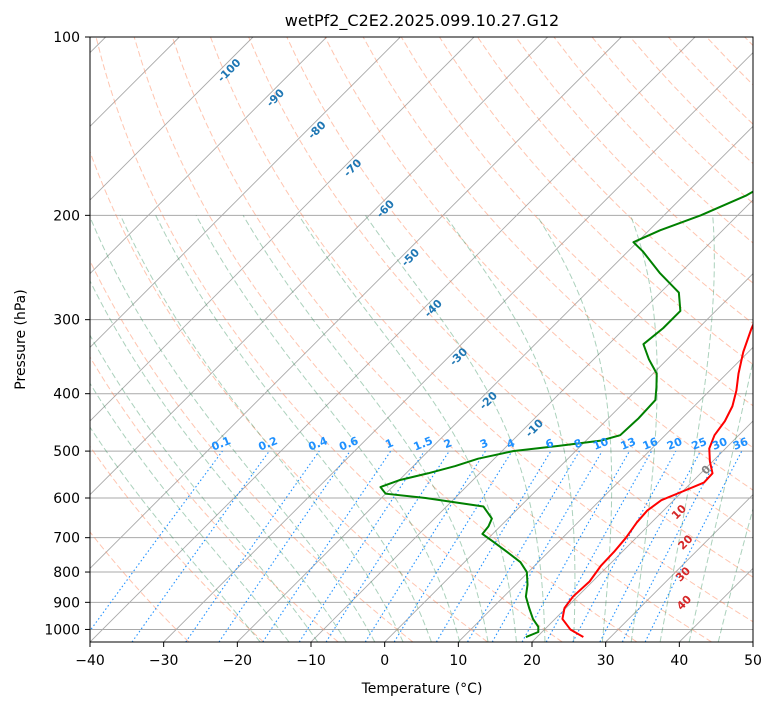 The height and width of the screenshot is (708, 775). What do you see at coordinates (606, 661) in the screenshot?
I see `x-tick-label: 30` at bounding box center [606, 661].